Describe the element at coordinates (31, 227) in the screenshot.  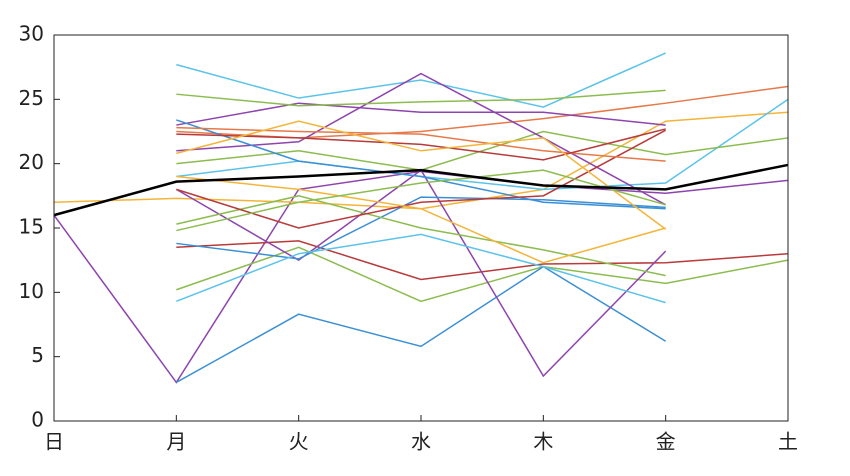
I see `y-tick-label: 15` at that location.